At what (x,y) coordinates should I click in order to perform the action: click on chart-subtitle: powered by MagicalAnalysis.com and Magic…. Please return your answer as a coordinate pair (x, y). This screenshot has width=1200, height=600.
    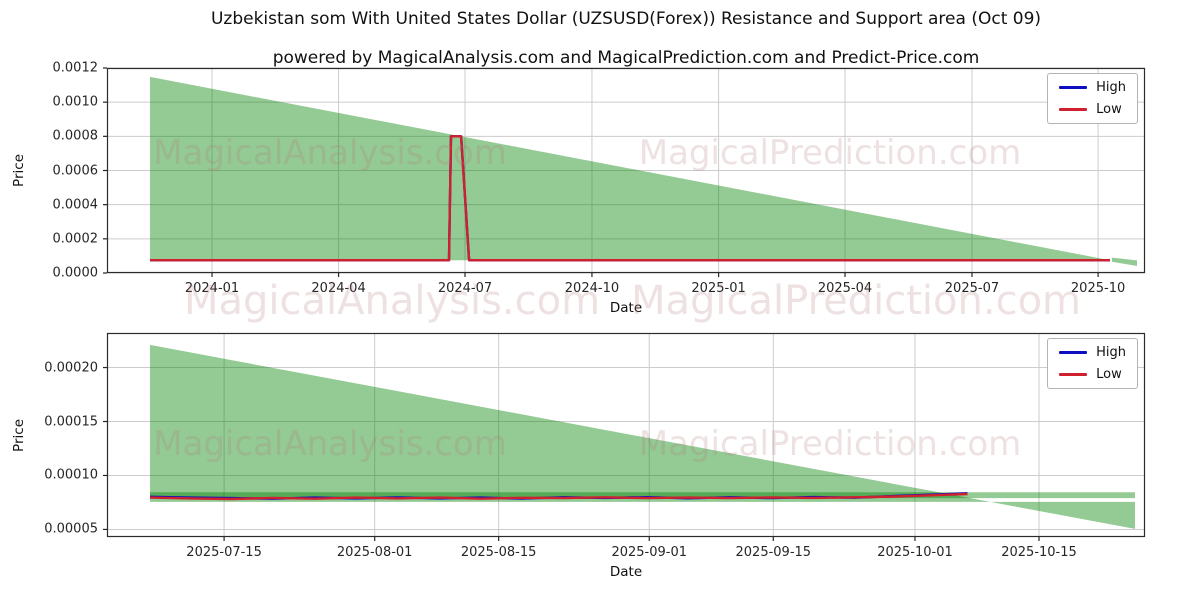
    Looking at the image, I should click on (626, 58).